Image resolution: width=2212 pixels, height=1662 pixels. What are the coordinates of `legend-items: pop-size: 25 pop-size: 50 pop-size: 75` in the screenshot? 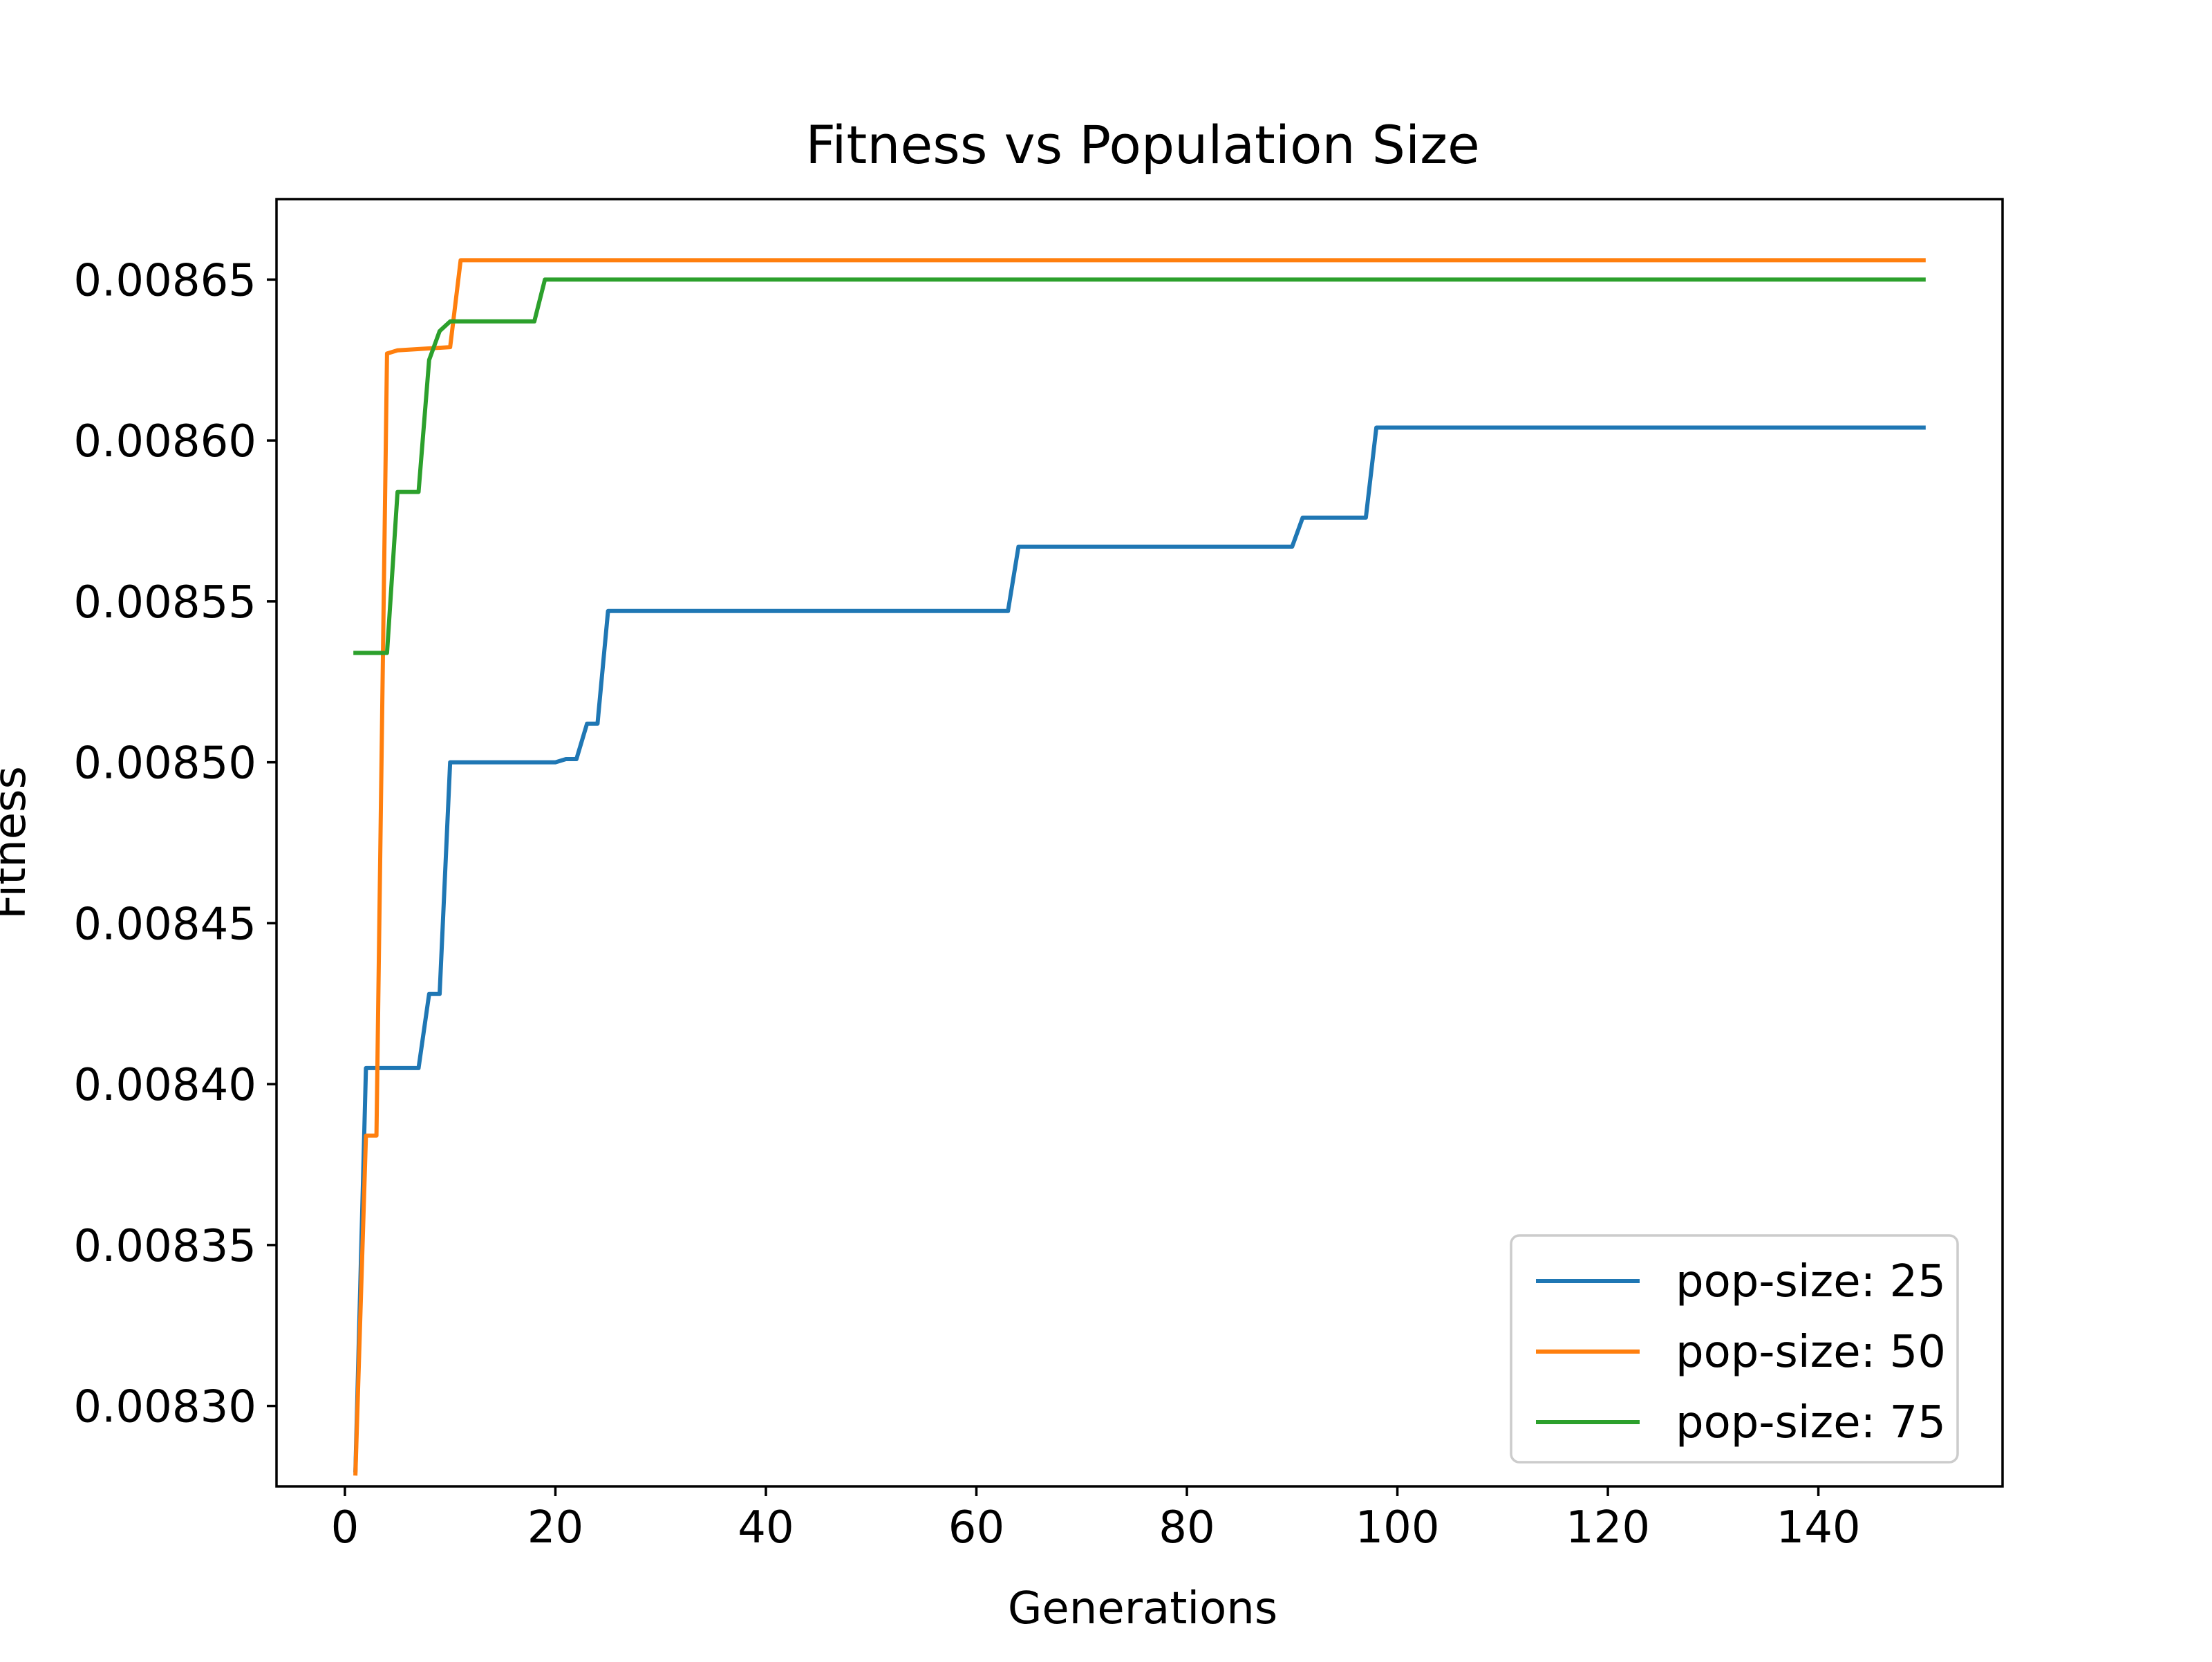 It's located at (1741, 1352).